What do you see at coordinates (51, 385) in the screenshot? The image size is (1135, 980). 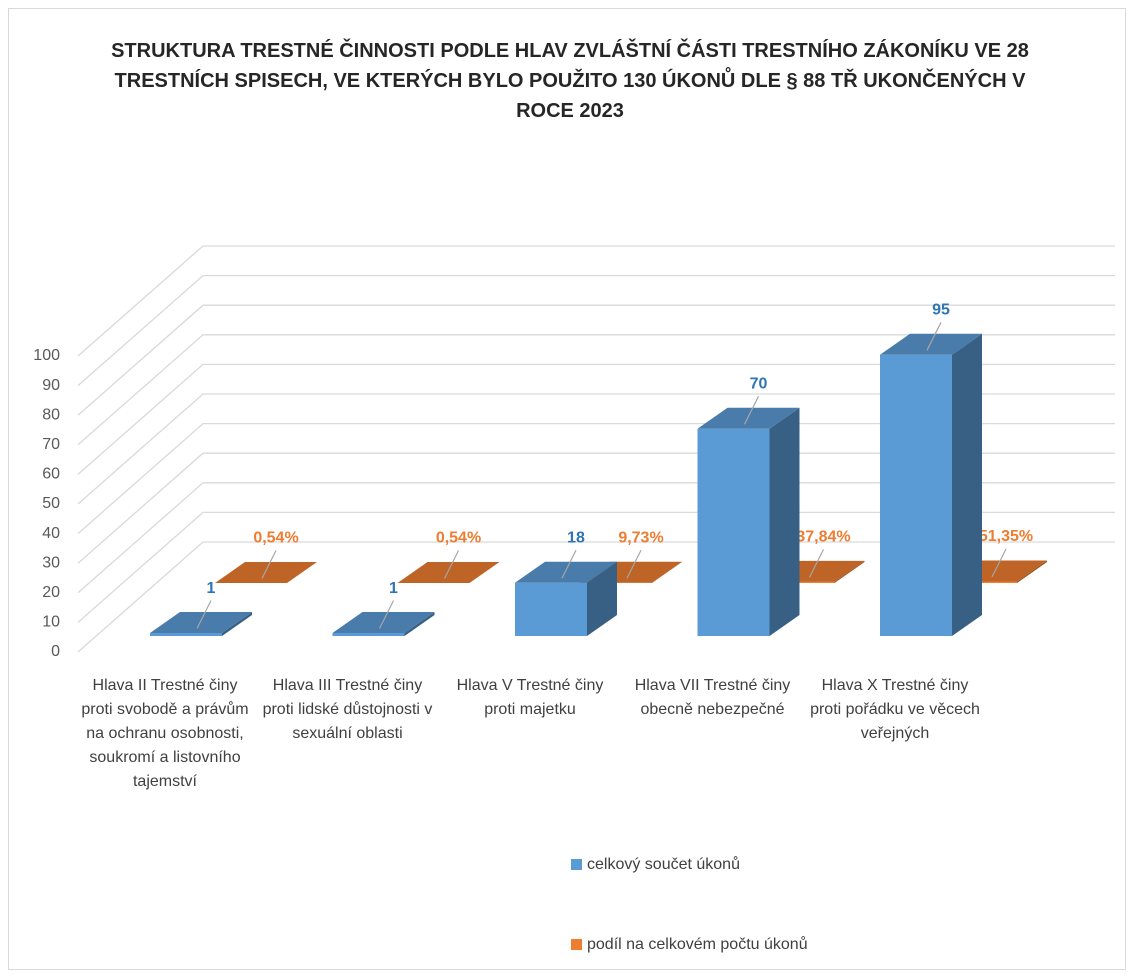 I see `y-tick-label: 90` at bounding box center [51, 385].